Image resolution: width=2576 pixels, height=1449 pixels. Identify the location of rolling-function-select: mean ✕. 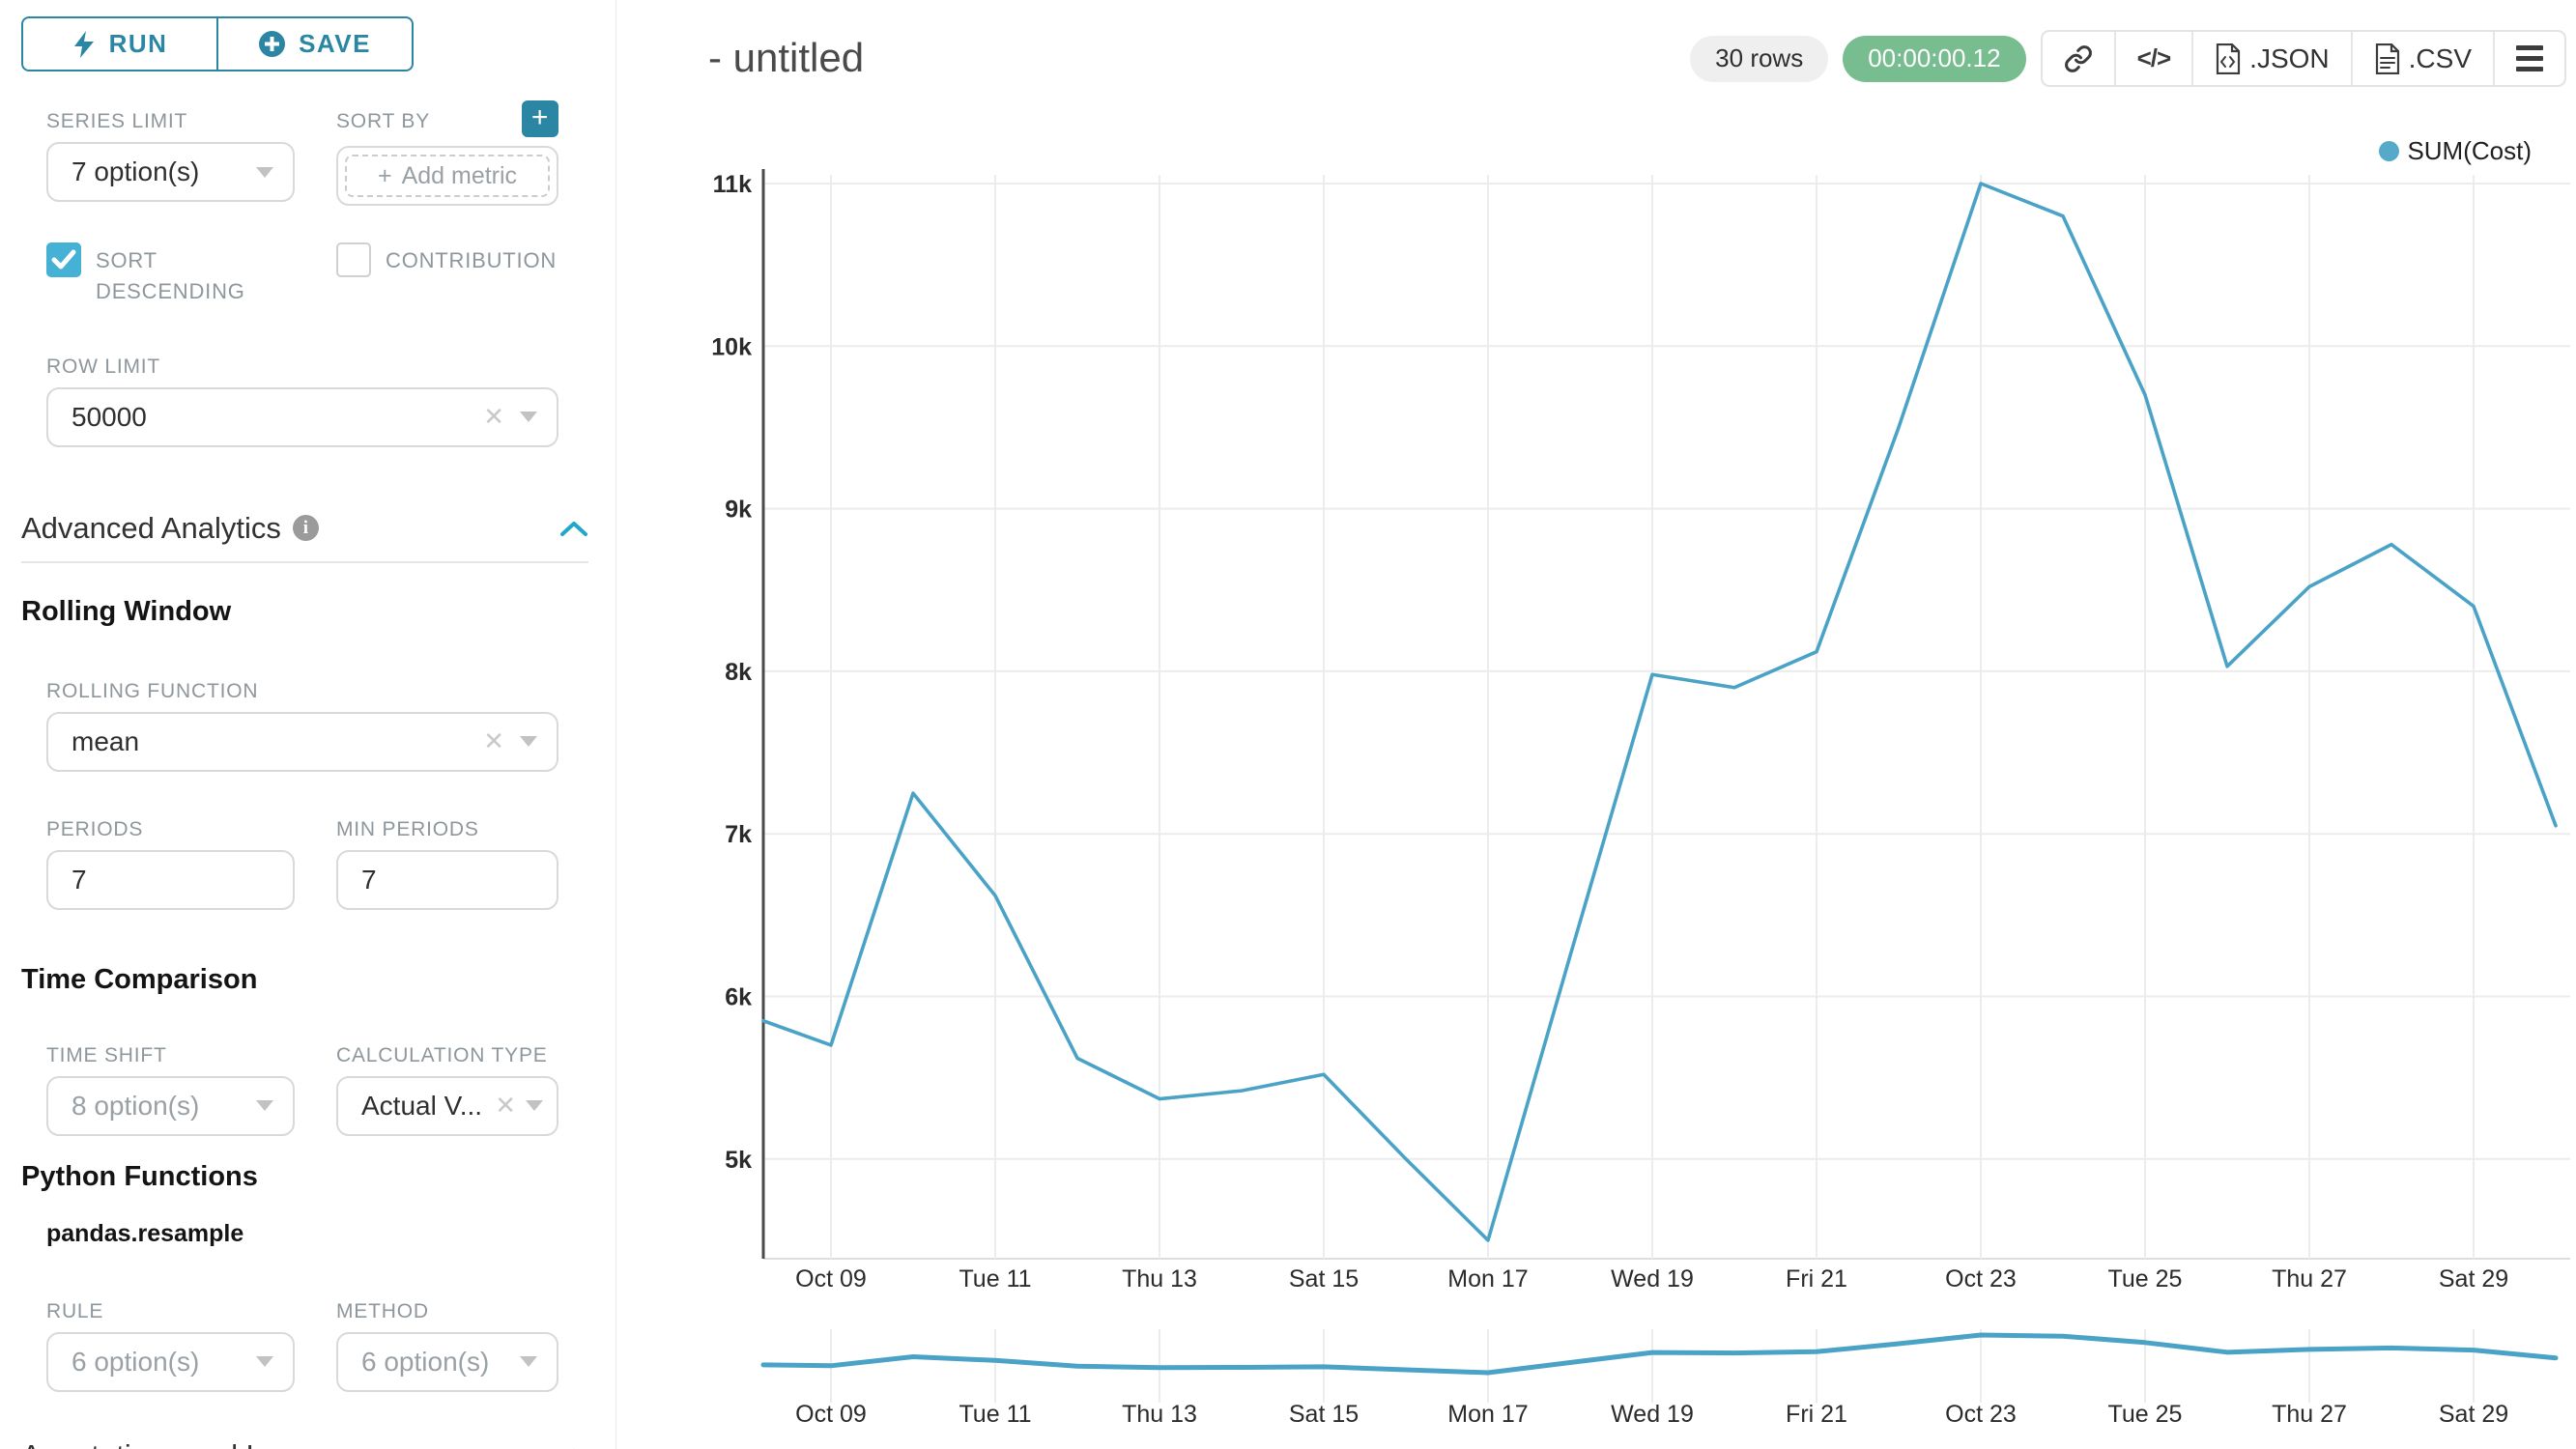
(302, 741).